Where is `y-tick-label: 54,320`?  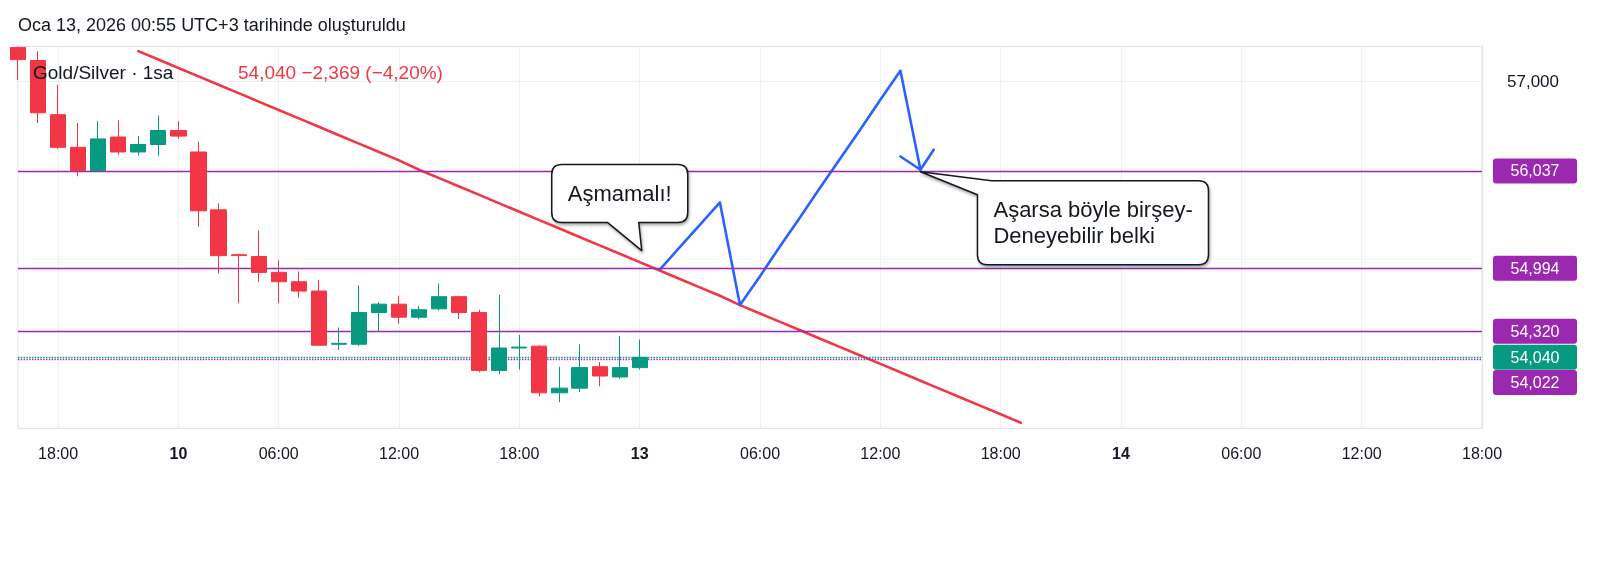 y-tick-label: 54,320 is located at coordinates (1535, 331).